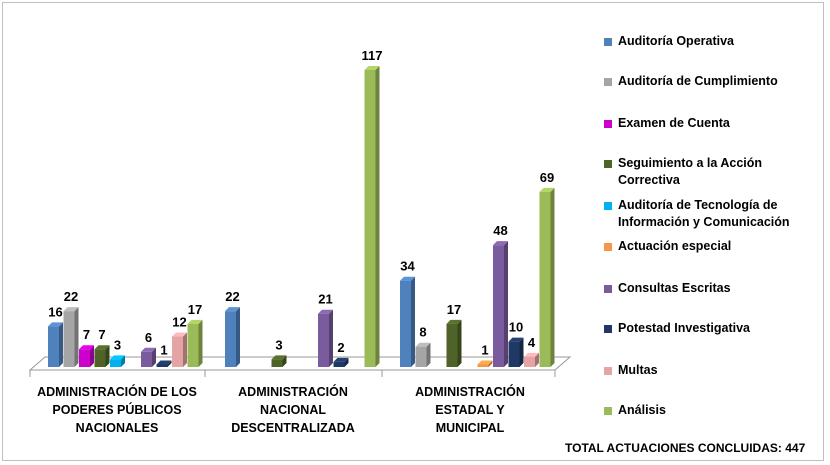 The height and width of the screenshot is (465, 830). What do you see at coordinates (293, 410) in the screenshot?
I see `category-label: ADMINISTRACIÓN NACIONAL DESCENTRALIZADA` at bounding box center [293, 410].